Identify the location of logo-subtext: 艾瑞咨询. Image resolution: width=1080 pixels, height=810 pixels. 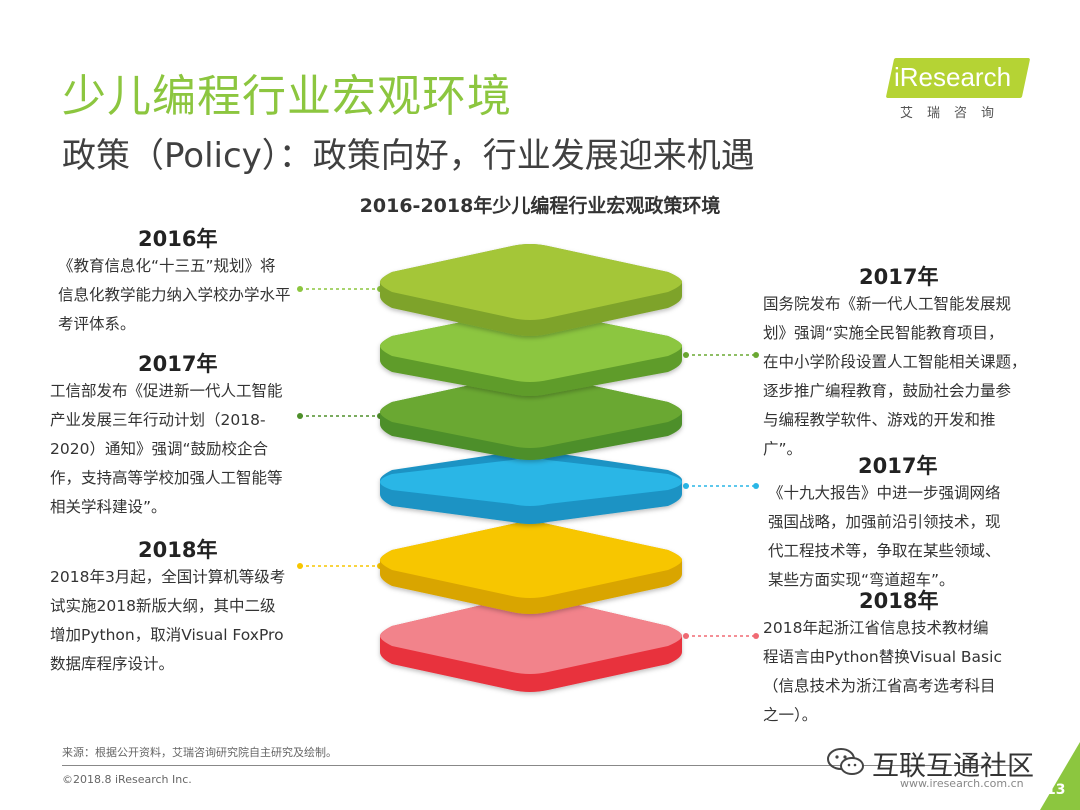
(954, 113).